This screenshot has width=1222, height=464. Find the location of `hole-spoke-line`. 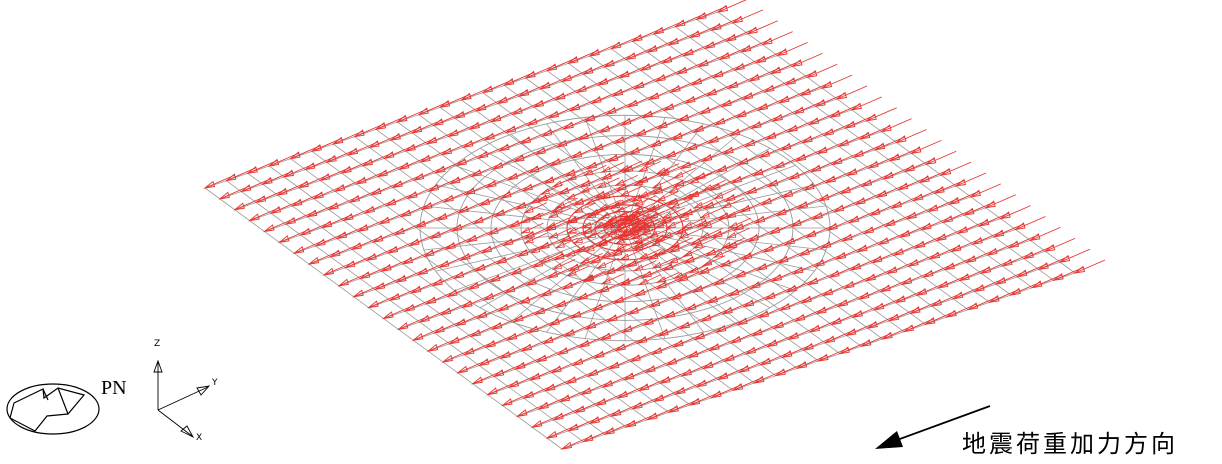

hole-spoke-line is located at coordinates (536, 195).